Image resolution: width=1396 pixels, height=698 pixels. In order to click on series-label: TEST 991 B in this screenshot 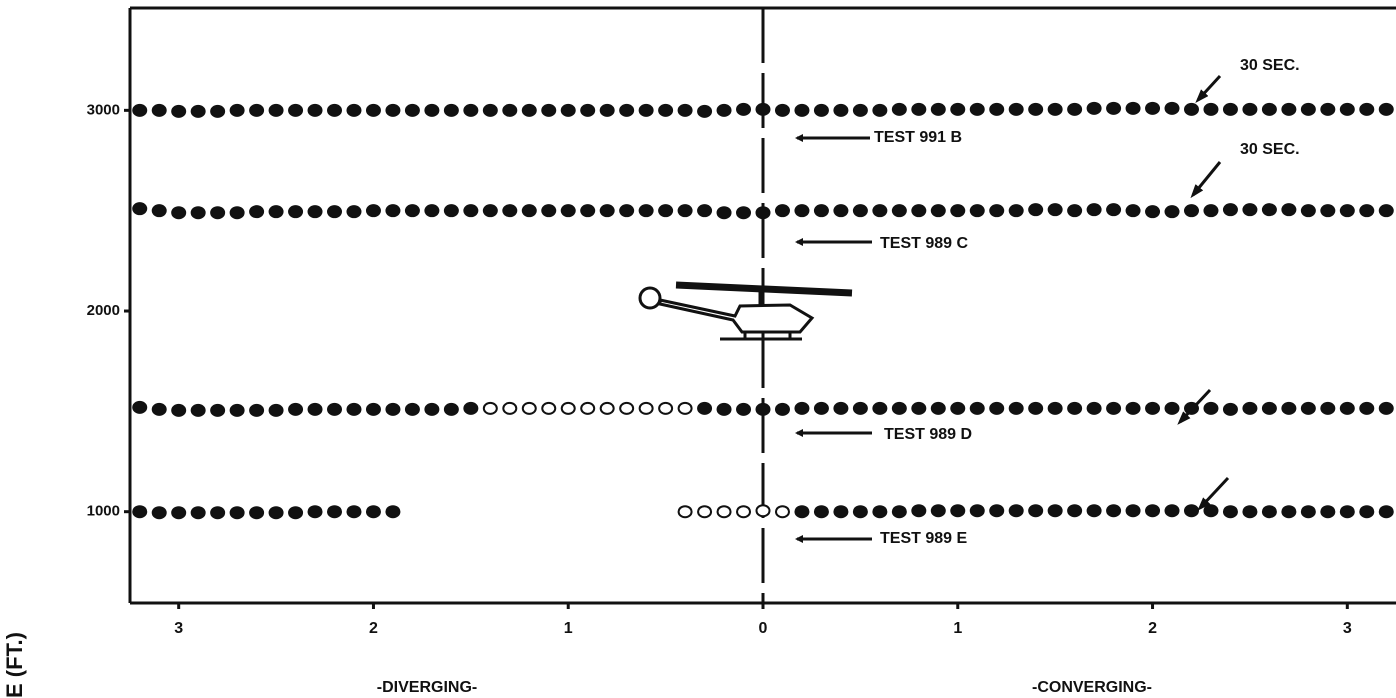, I will do `click(918, 137)`.